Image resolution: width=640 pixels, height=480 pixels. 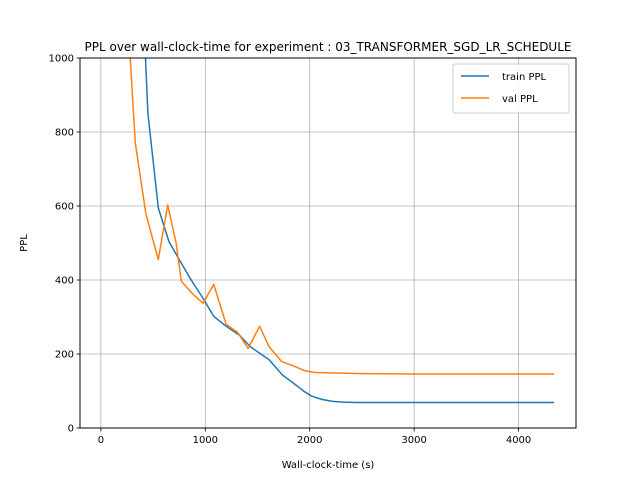 I want to click on x-tick-label: 0, so click(x=101, y=440).